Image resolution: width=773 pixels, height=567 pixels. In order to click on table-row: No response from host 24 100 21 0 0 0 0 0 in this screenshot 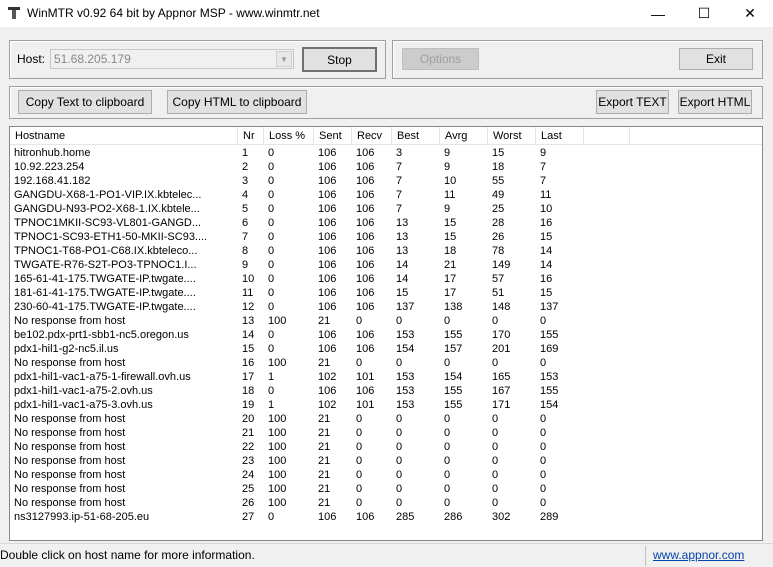, I will do `click(386, 475)`.